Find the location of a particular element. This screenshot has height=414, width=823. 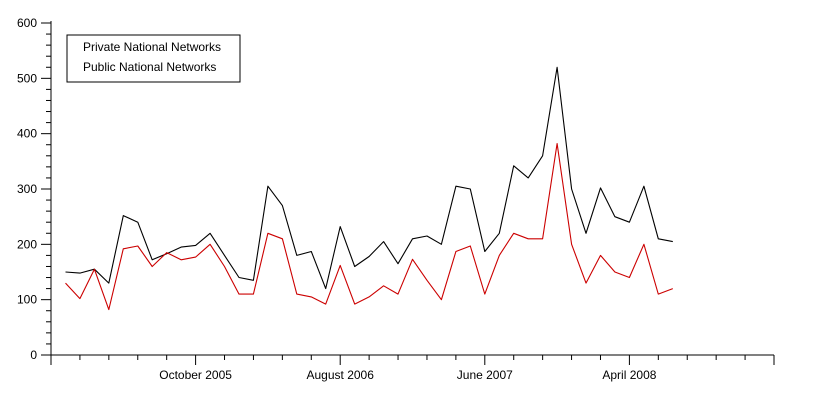

x-tick-label: June 2007 is located at coordinates (485, 375).